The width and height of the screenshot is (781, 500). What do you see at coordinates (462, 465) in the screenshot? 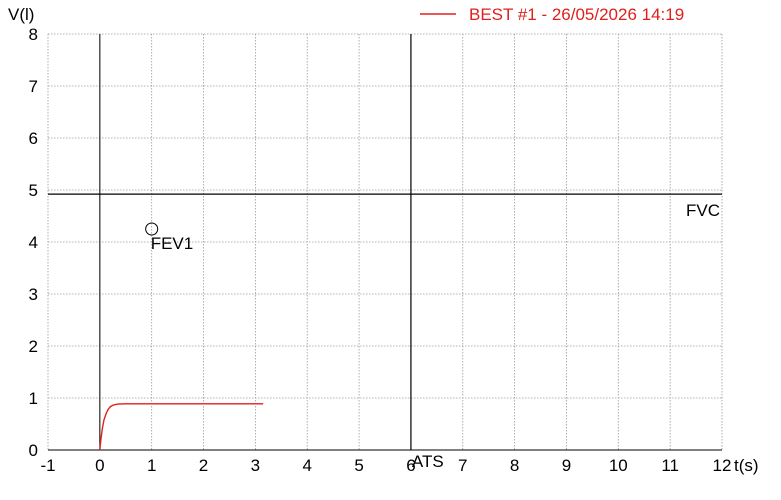
I see `x-tick-label: 7` at bounding box center [462, 465].